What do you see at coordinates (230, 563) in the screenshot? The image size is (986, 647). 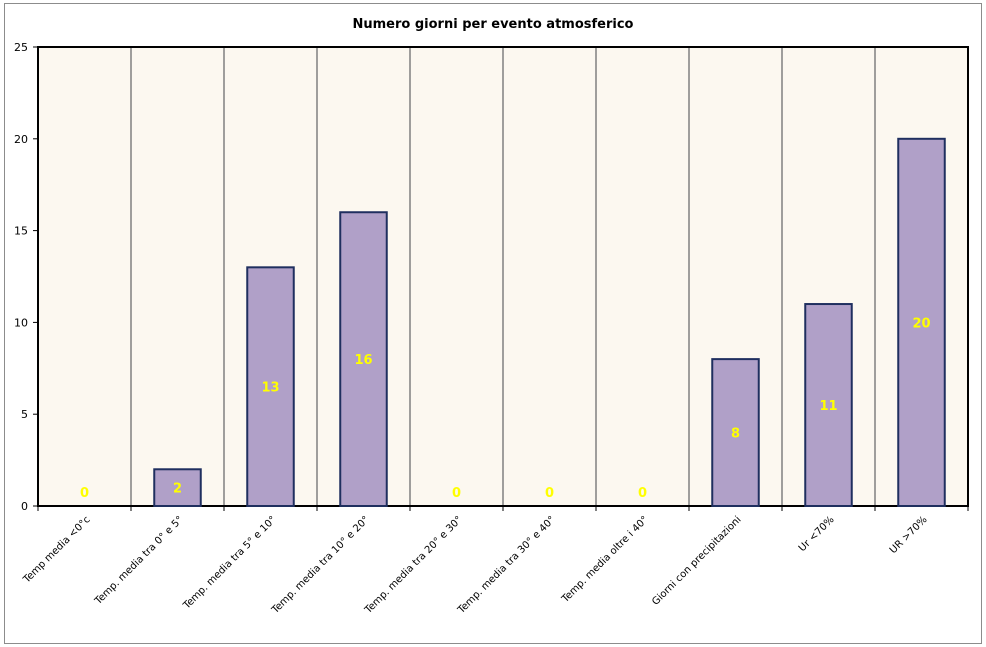 I see `category-label: Temp. media tra 5° e 10°` at bounding box center [230, 563].